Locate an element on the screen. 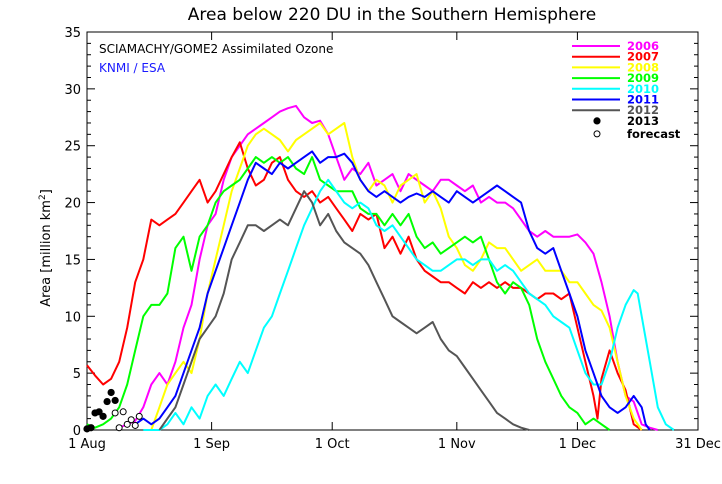 The width and height of the screenshot is (722, 484). x-tick-label: 1 Aug is located at coordinates (87, 444).